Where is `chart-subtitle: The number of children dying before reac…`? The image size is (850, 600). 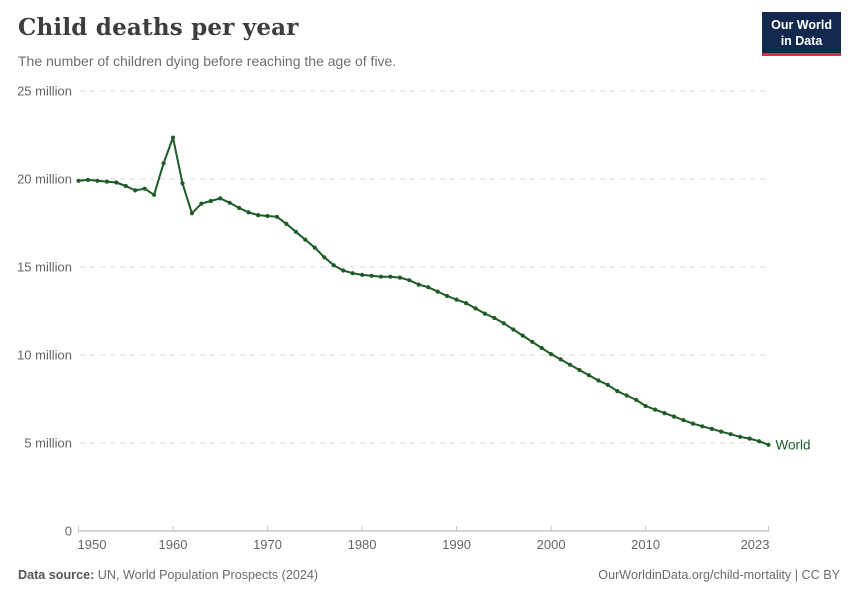 chart-subtitle: The number of children dying before reac… is located at coordinates (207, 61).